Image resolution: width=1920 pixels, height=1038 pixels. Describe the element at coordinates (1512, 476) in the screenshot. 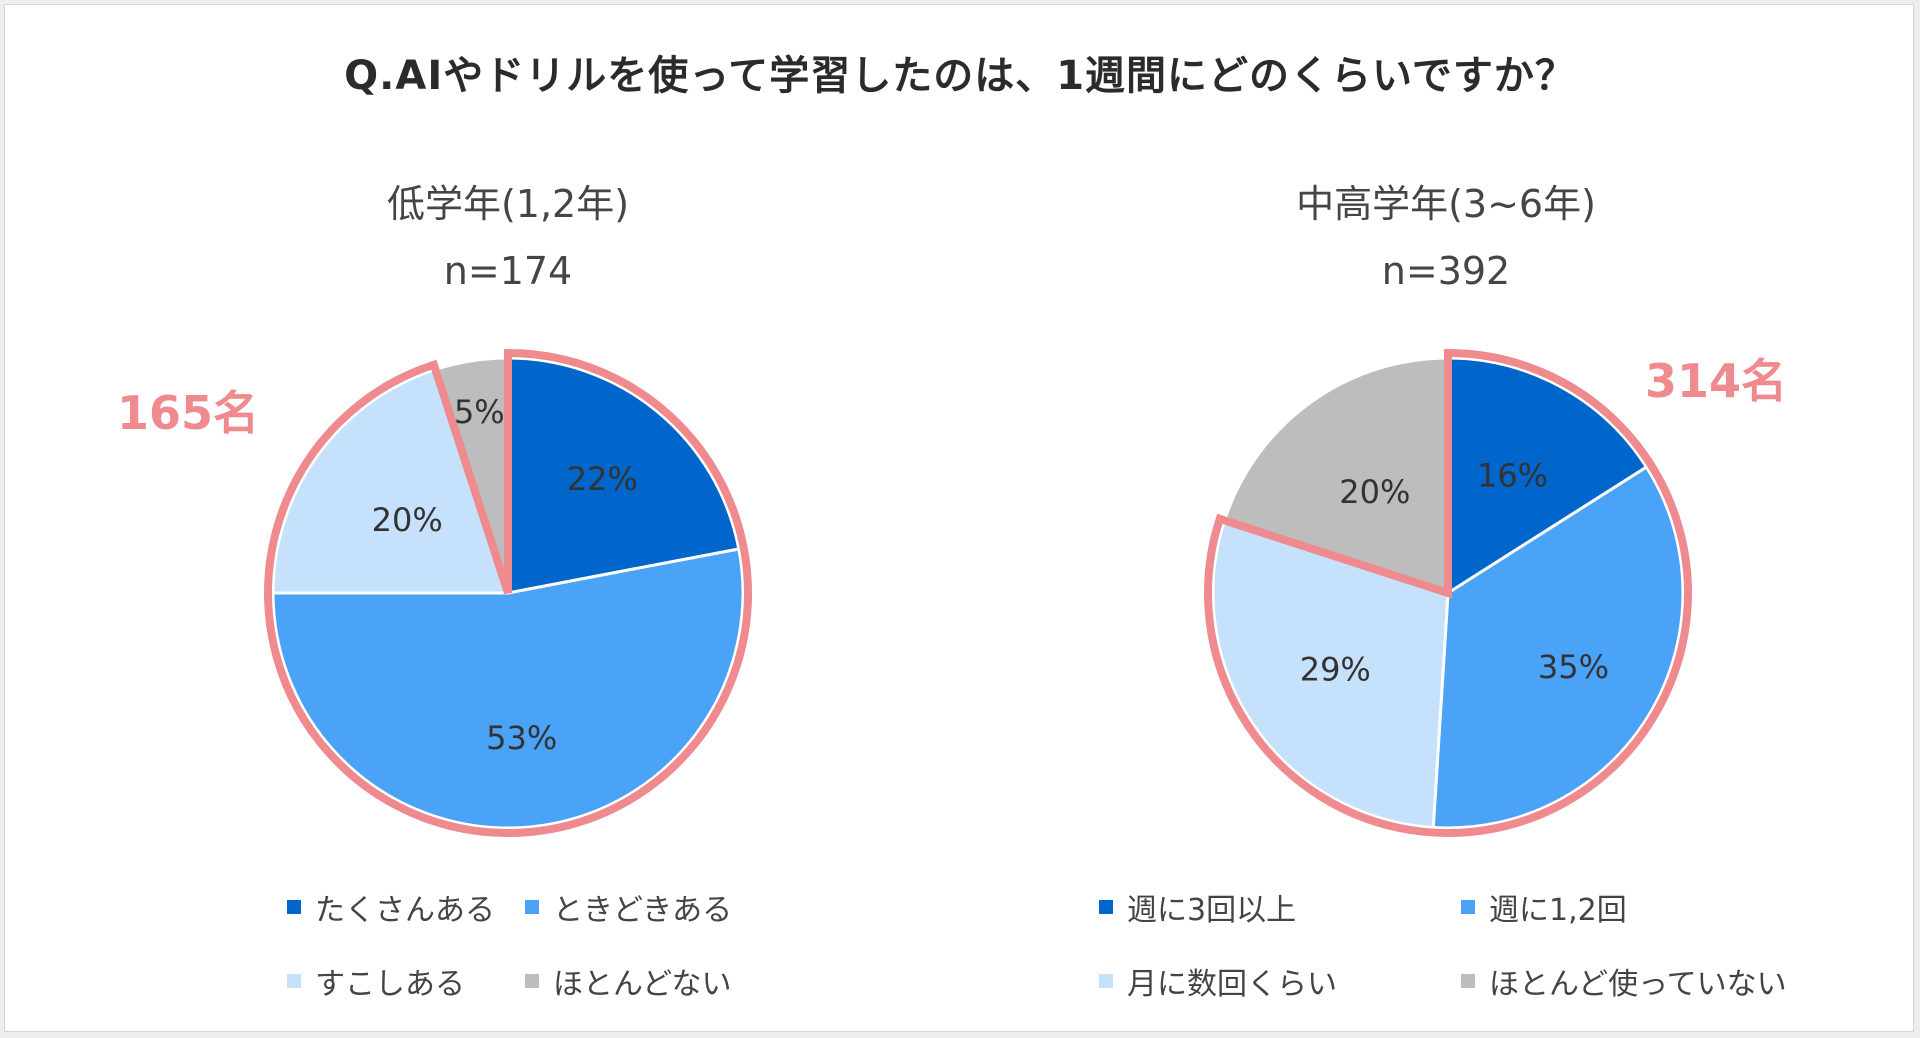

I see `slice-percent-label: 16%` at that location.